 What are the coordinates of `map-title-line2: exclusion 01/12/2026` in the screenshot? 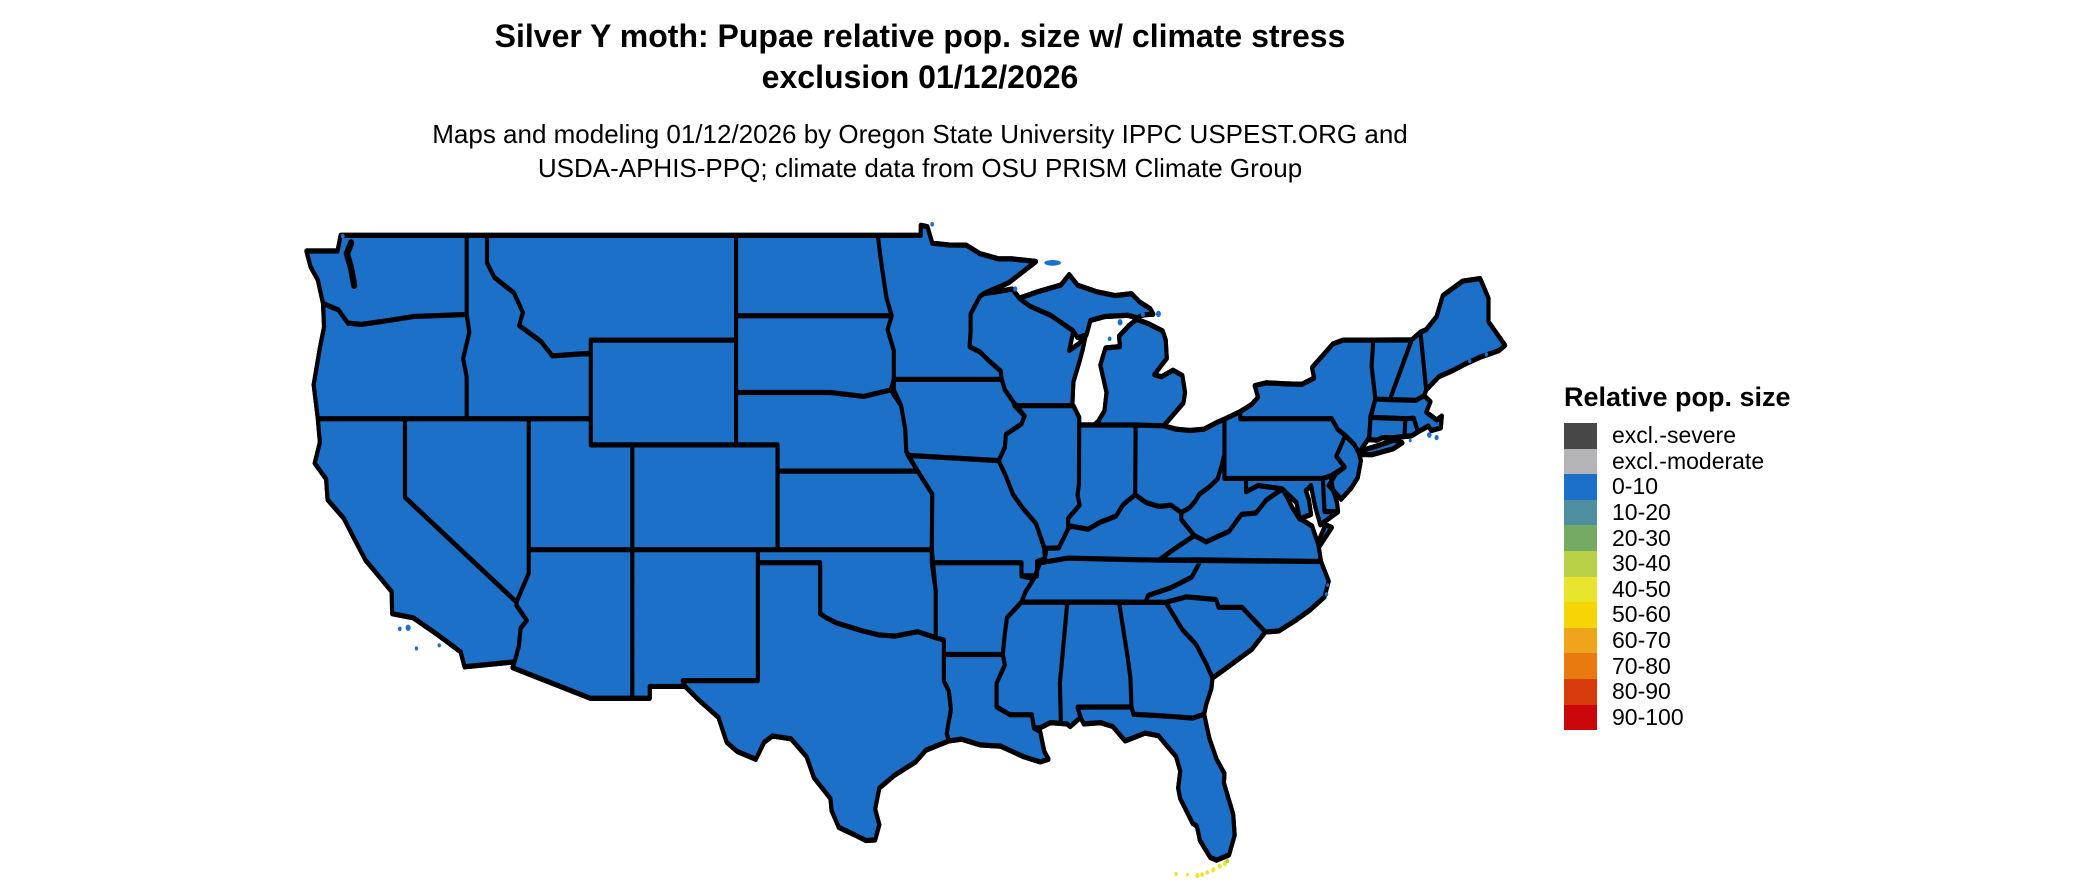 It's located at (920, 76).